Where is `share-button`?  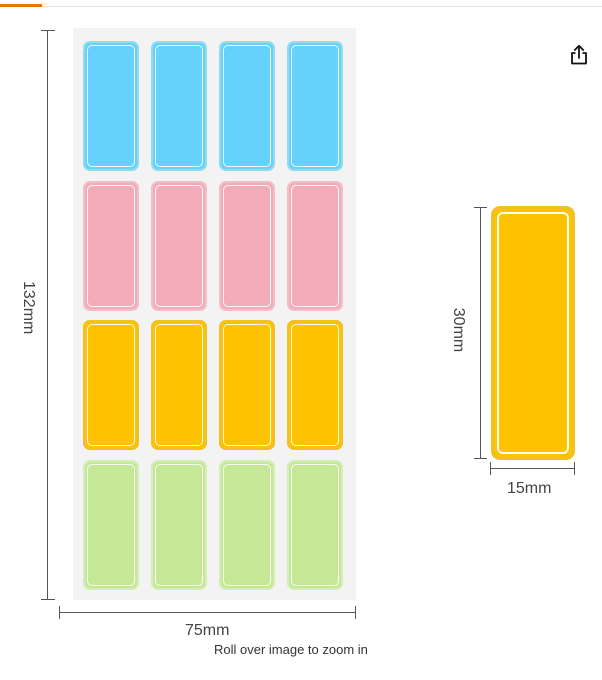
share-button is located at coordinates (579, 55).